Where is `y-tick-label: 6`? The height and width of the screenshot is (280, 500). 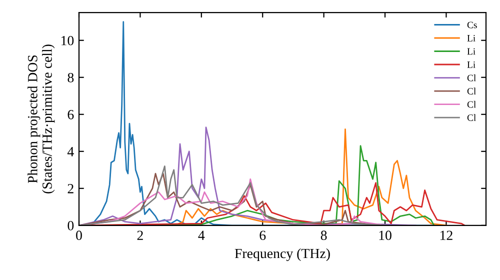 y-tick-label: 6 is located at coordinates (71, 115).